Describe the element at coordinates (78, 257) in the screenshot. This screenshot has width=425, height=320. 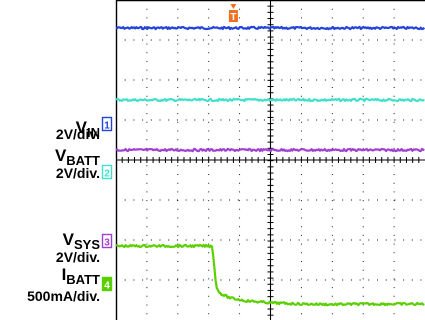
I see `channel-3-scale: 2V/div.` at that location.